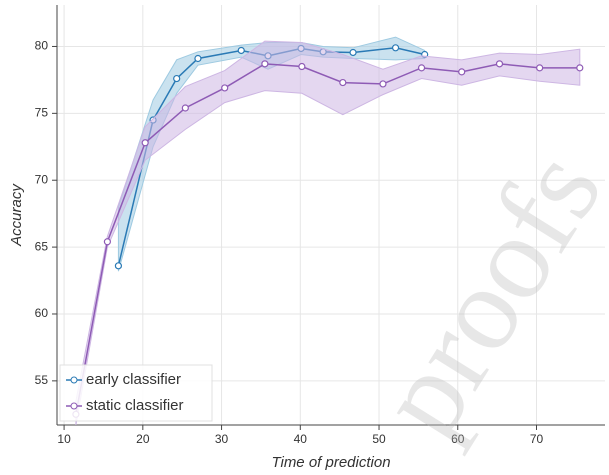  I want to click on y-tick-label: 60, so click(42, 313).